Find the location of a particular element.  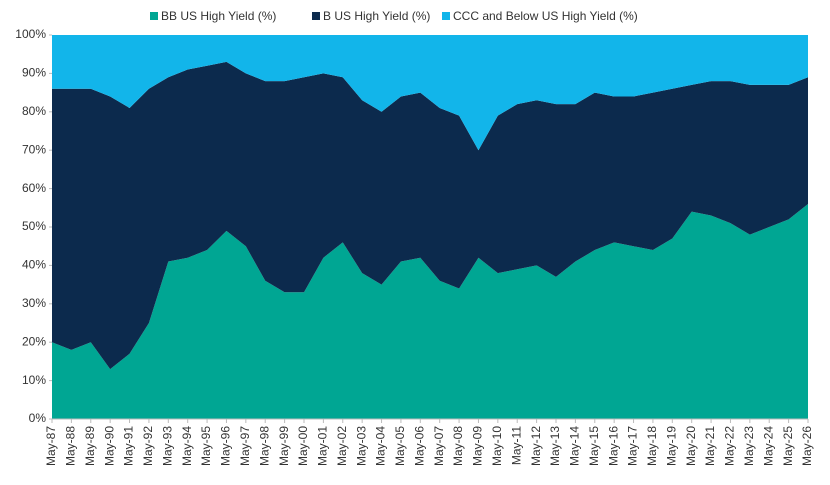

y-tick-label: 80% is located at coordinates (34, 111).